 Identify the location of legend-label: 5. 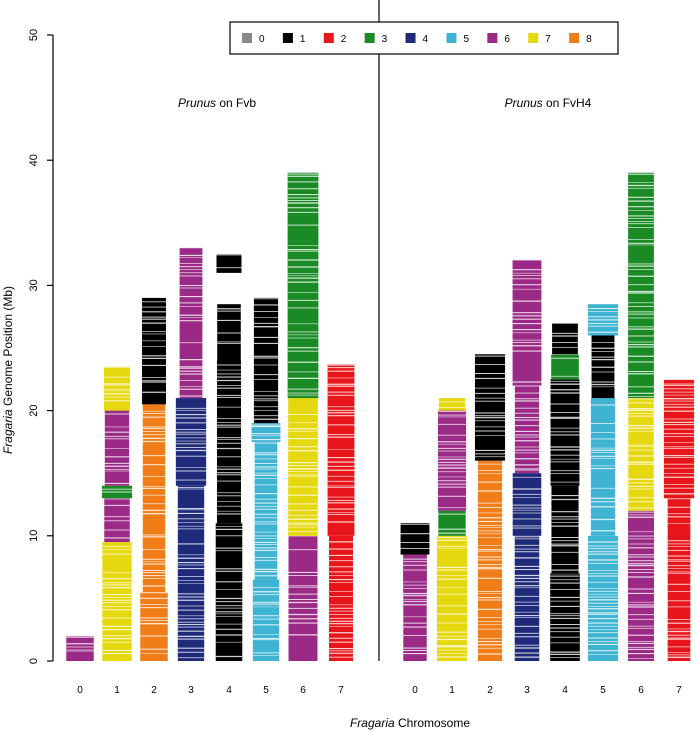
(466, 39).